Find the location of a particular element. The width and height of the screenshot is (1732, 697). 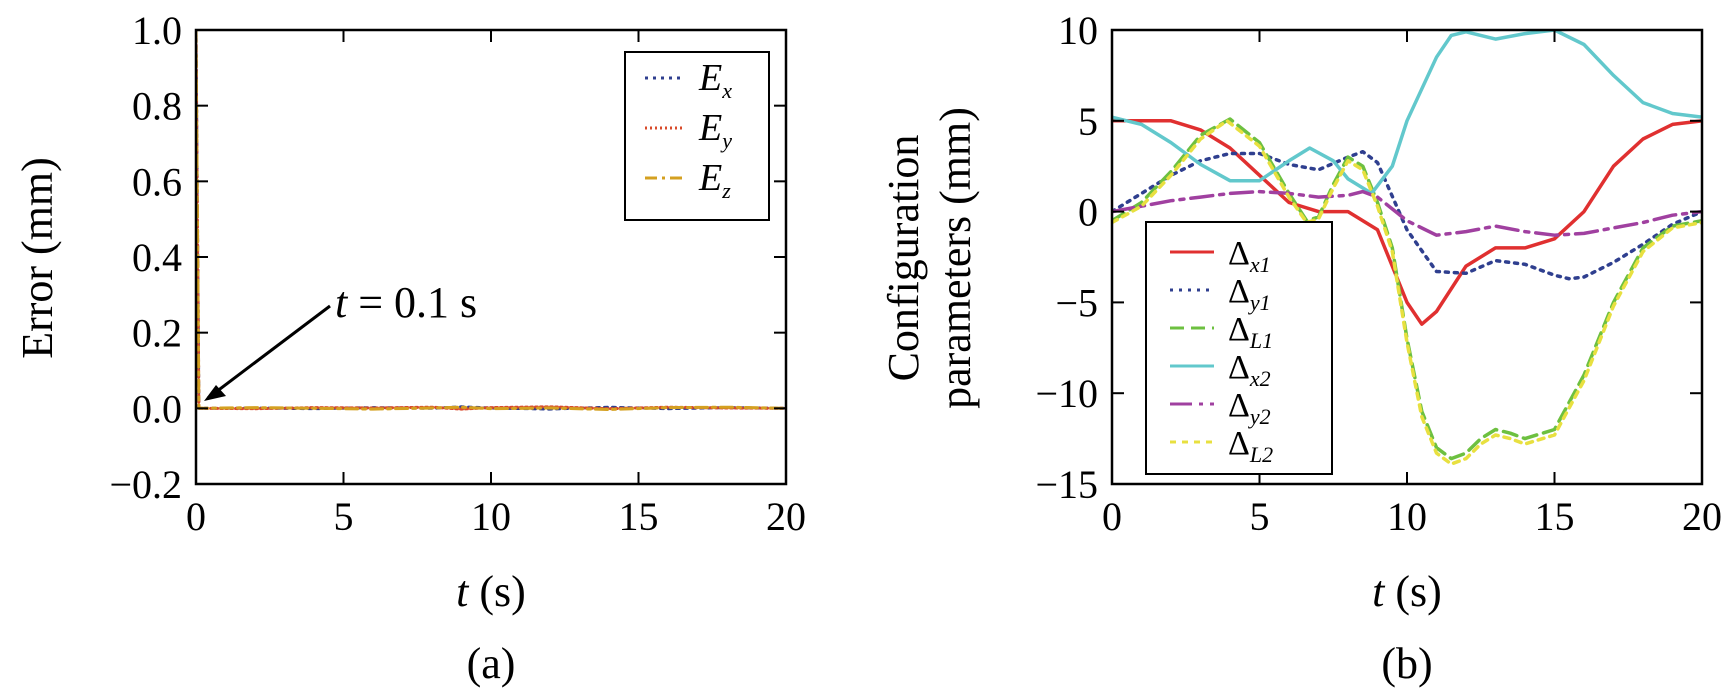

panel-b-legend-box is located at coordinates (1239, 348).